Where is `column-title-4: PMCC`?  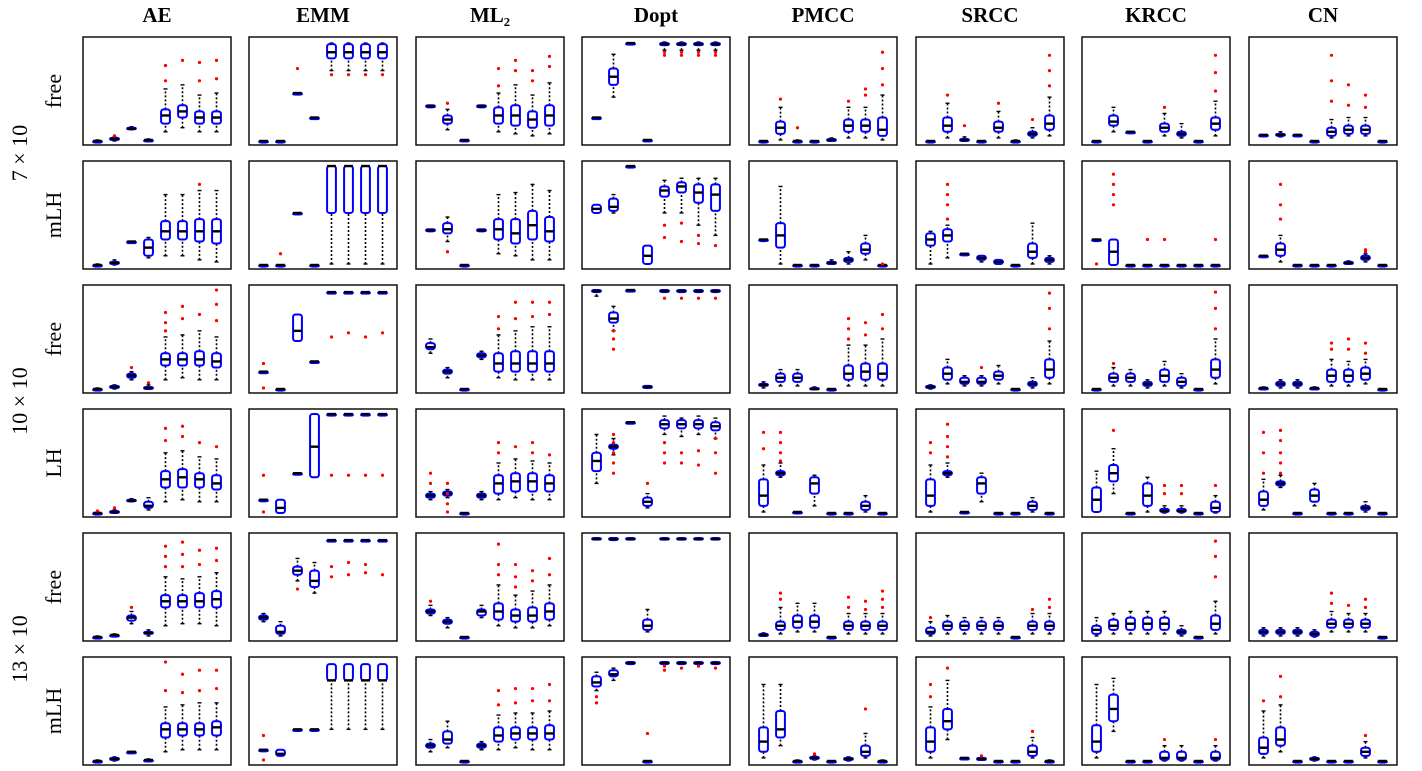 column-title-4: PMCC is located at coordinates (823, 15).